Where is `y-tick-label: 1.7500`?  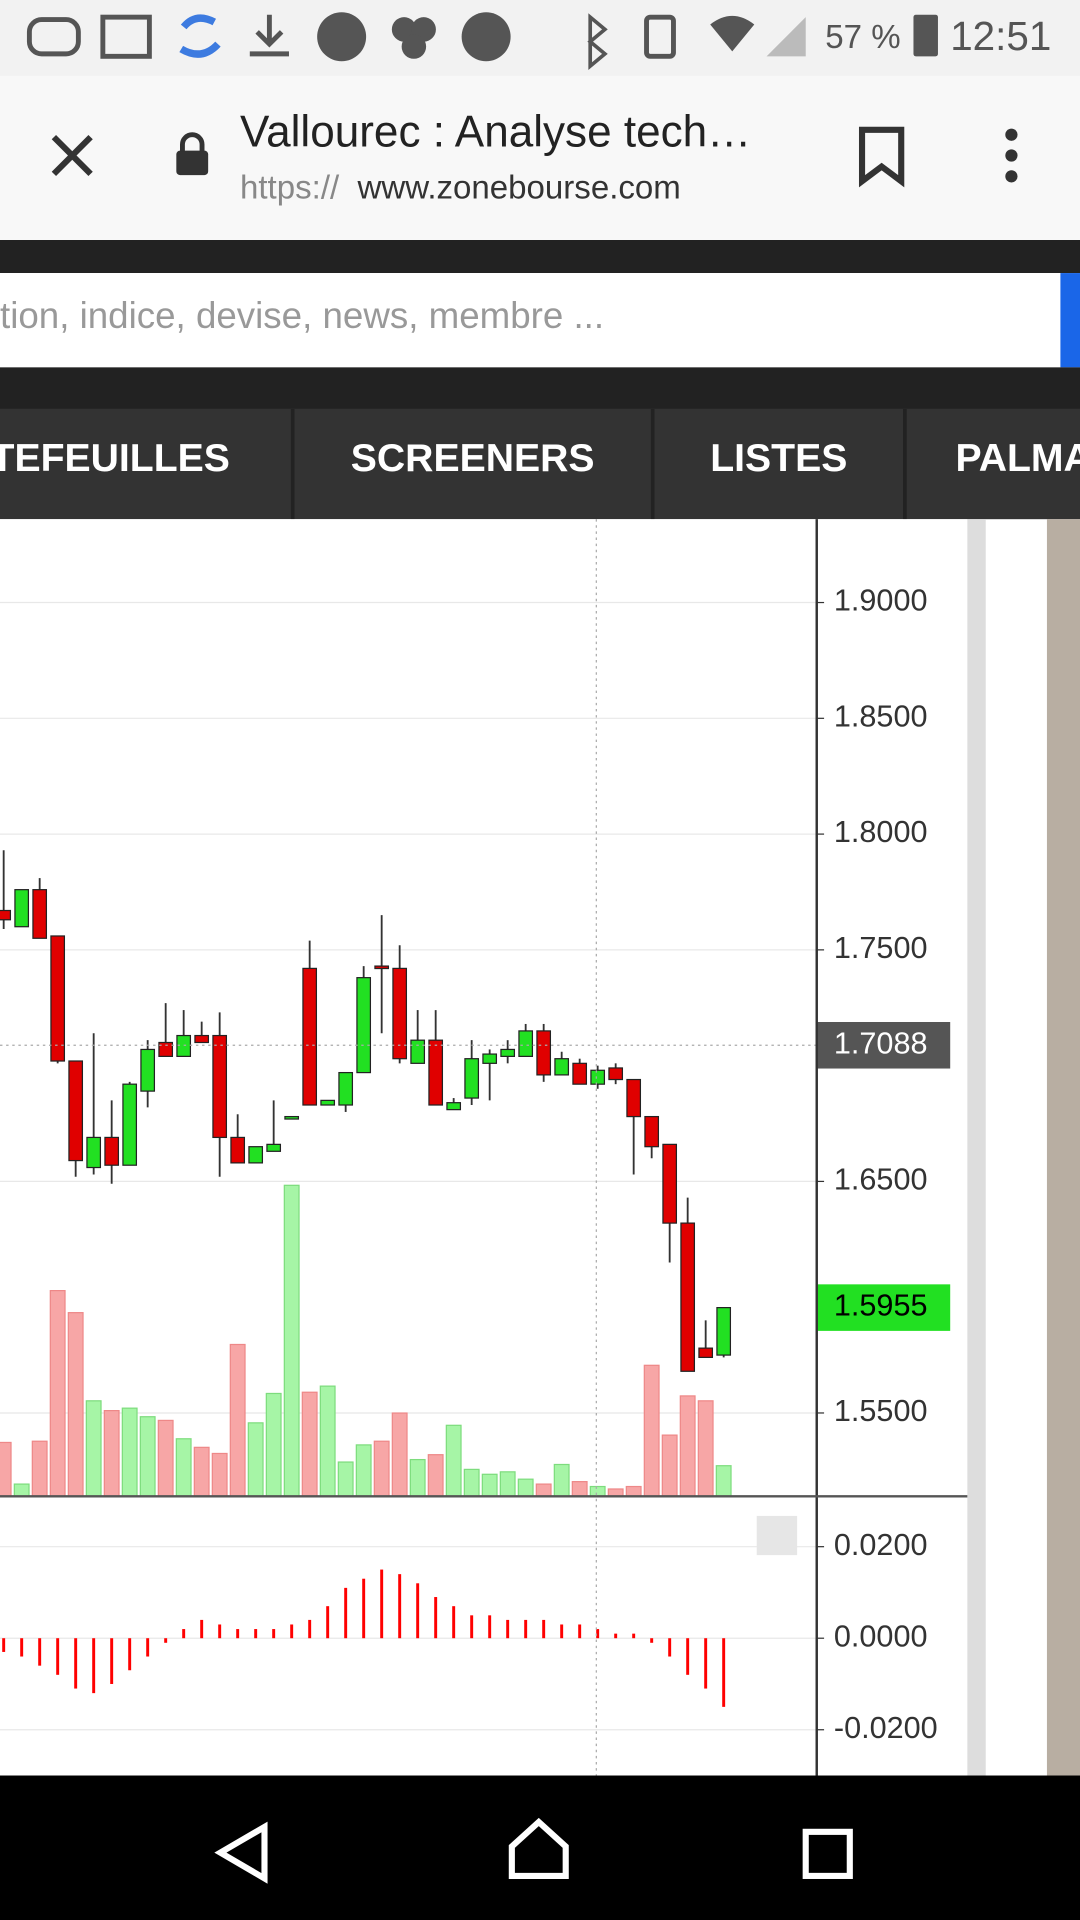
y-tick-label: 1.7500 is located at coordinates (881, 948).